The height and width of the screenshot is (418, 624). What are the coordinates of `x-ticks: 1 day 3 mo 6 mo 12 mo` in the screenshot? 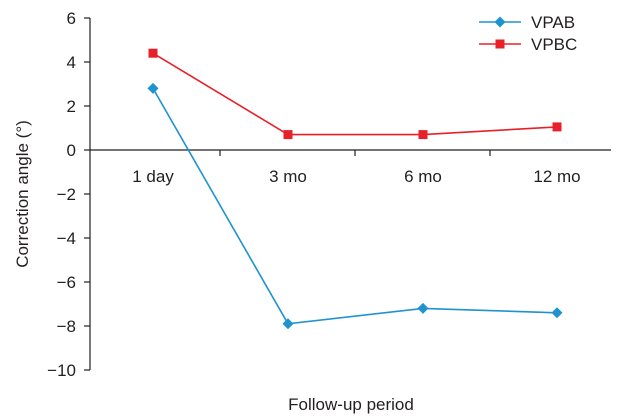 It's located at (356, 168).